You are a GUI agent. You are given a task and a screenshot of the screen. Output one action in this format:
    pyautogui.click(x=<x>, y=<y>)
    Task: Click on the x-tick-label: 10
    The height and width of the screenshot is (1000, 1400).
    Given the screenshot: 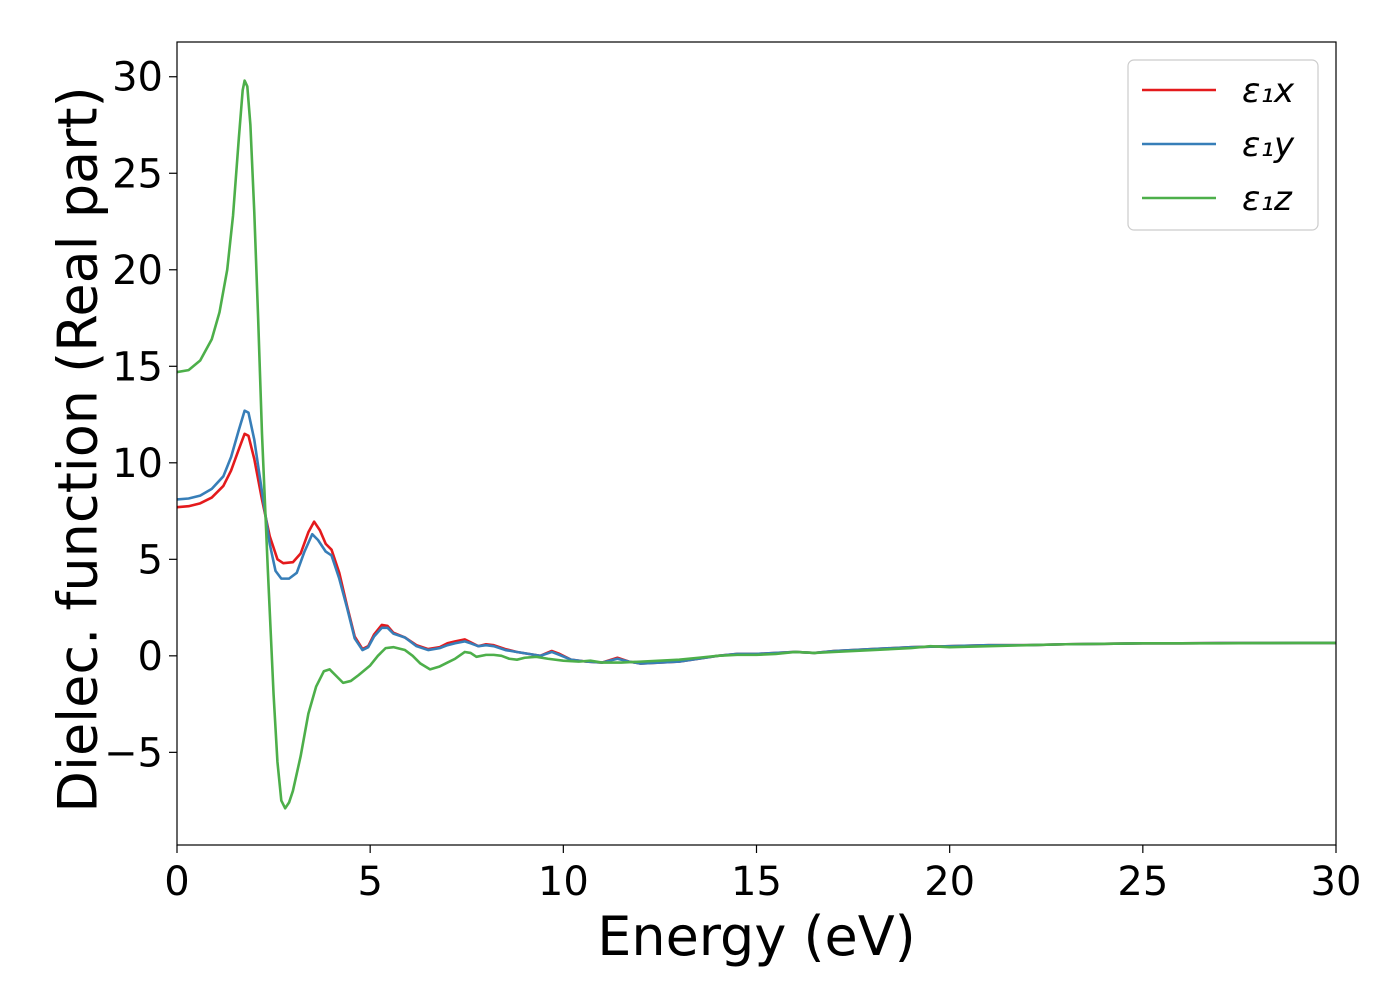 What is the action you would take?
    pyautogui.click(x=563, y=882)
    